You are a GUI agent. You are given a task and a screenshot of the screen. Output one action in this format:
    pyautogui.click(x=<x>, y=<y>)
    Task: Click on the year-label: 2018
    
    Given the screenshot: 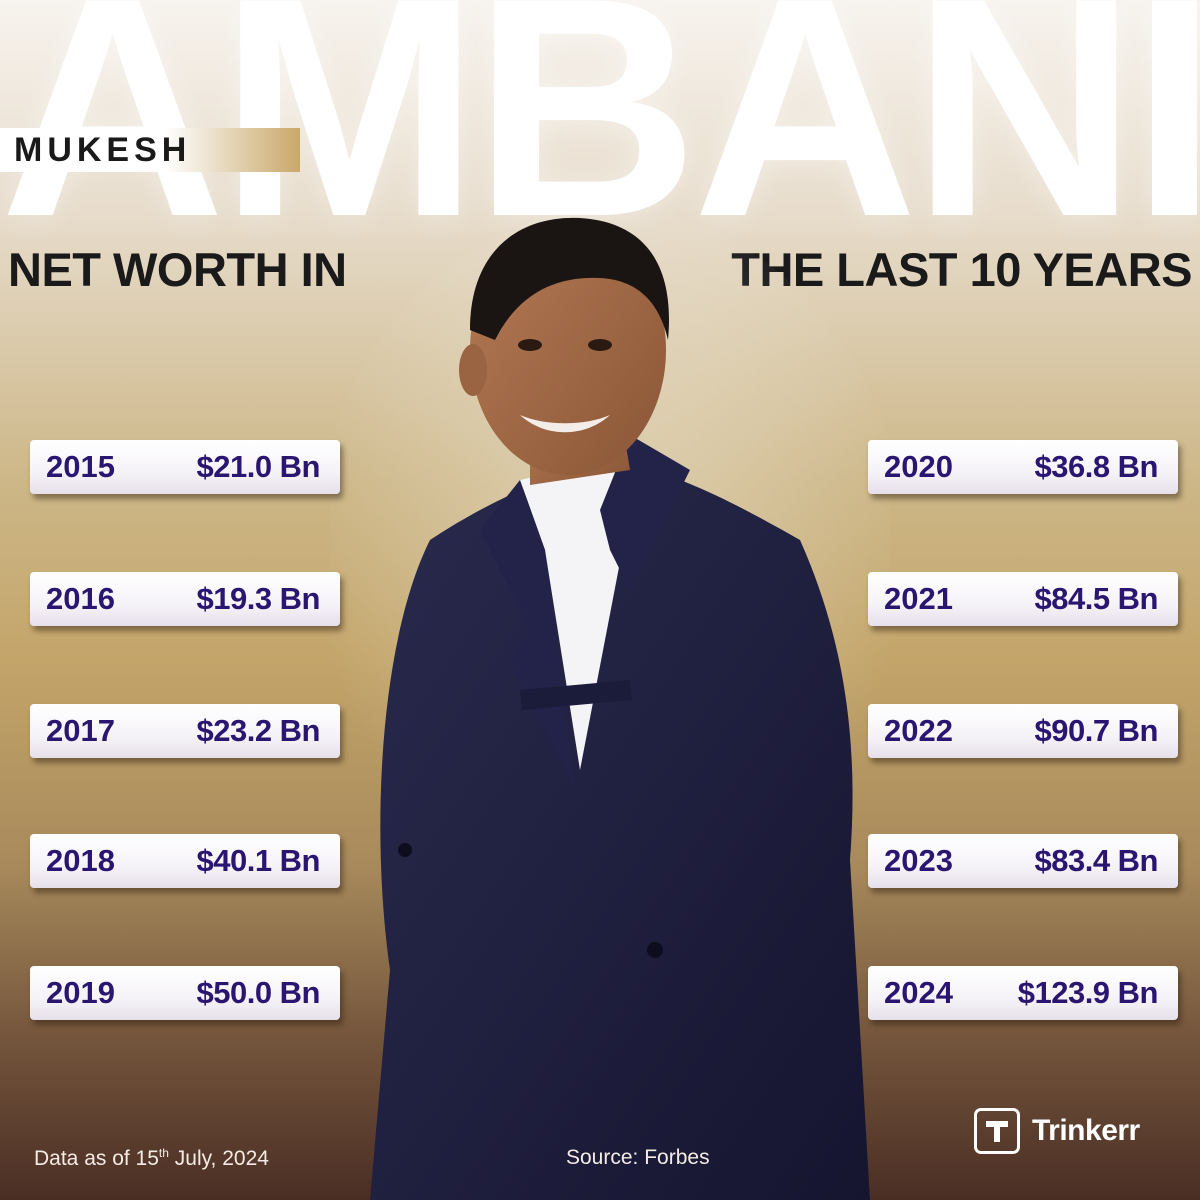 What is the action you would take?
    pyautogui.click(x=80, y=860)
    